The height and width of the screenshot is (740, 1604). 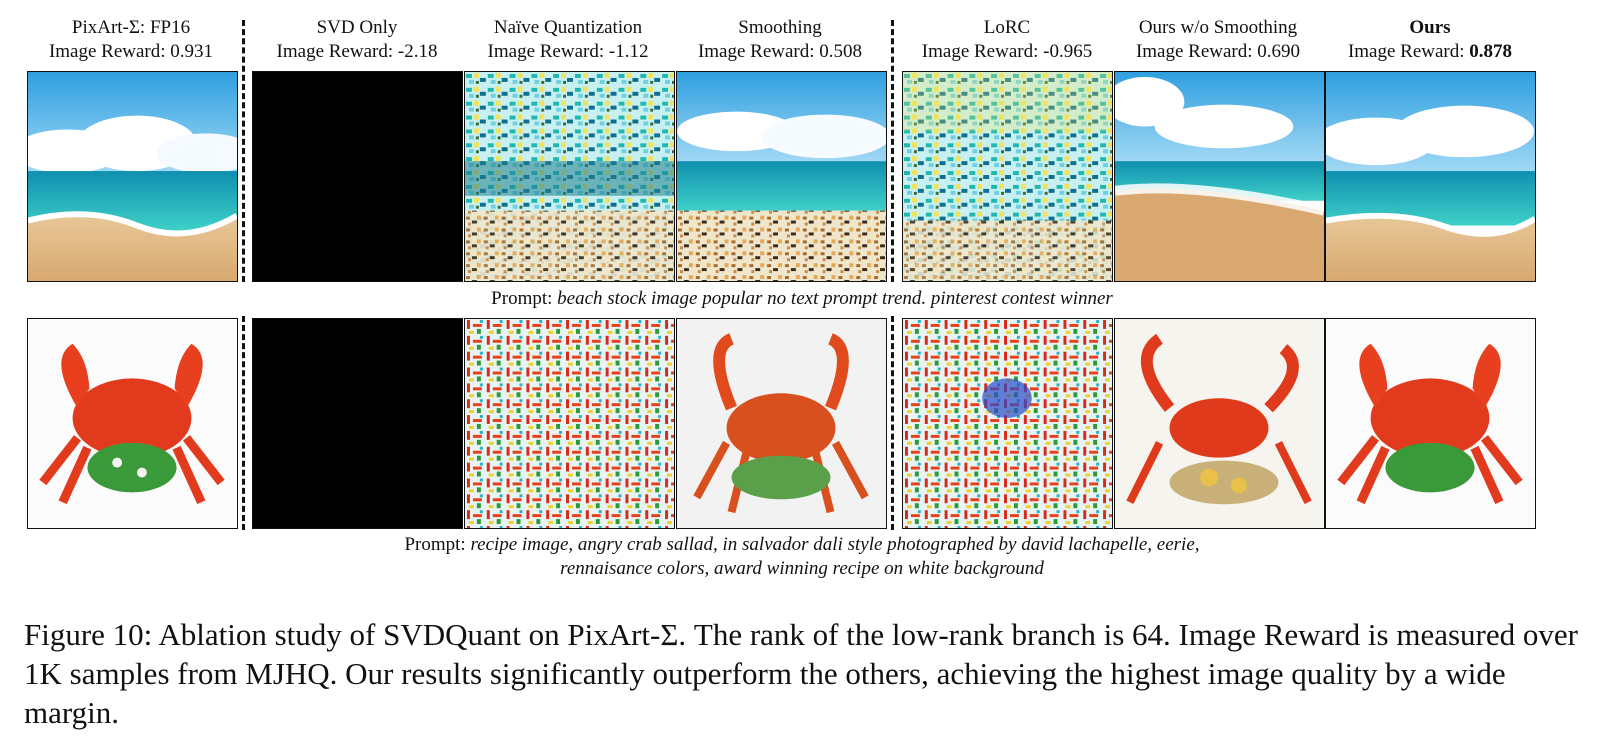 What do you see at coordinates (1007, 27) in the screenshot?
I see `column-name: LoRC` at bounding box center [1007, 27].